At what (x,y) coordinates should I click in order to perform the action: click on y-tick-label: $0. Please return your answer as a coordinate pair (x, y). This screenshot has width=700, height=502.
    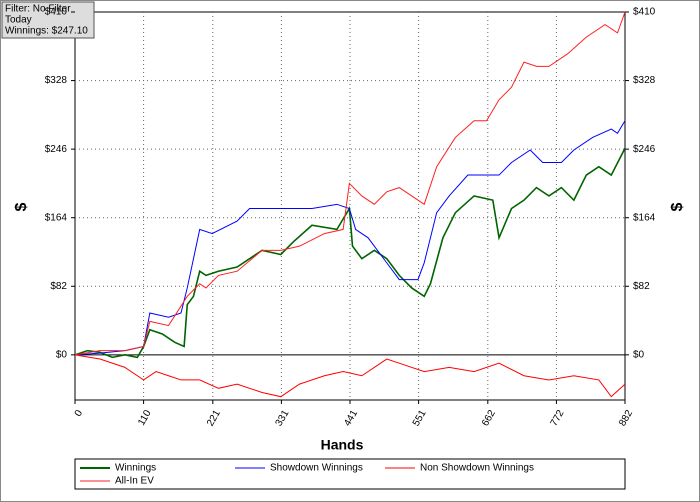
    Looking at the image, I should click on (62, 354).